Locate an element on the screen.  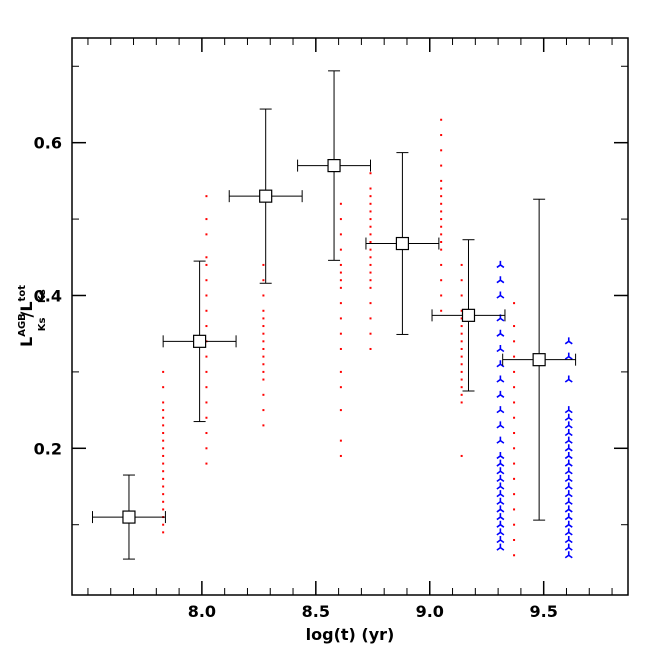
y-axis-label: LAGB Ks/Ltot Ks is located at coordinates (32, 316).